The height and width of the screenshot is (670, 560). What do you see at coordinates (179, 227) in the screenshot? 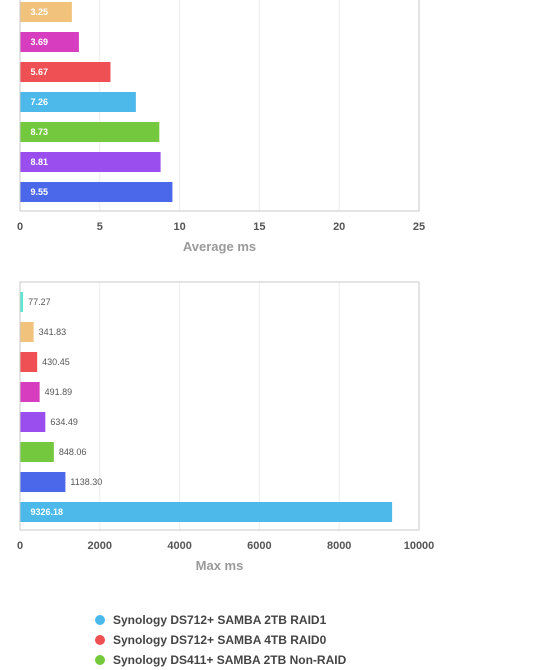
I see `x-tick-label: 10` at bounding box center [179, 227].